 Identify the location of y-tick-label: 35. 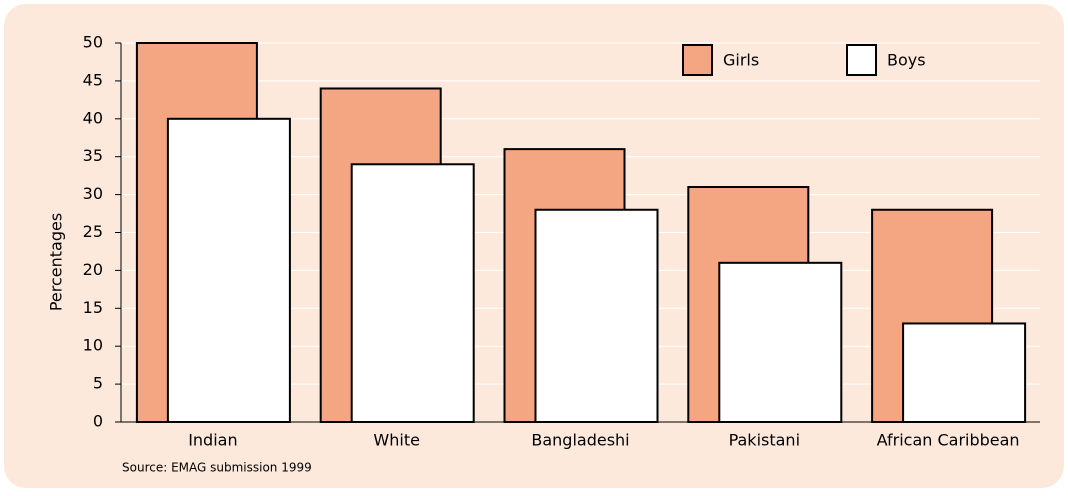
(93, 155).